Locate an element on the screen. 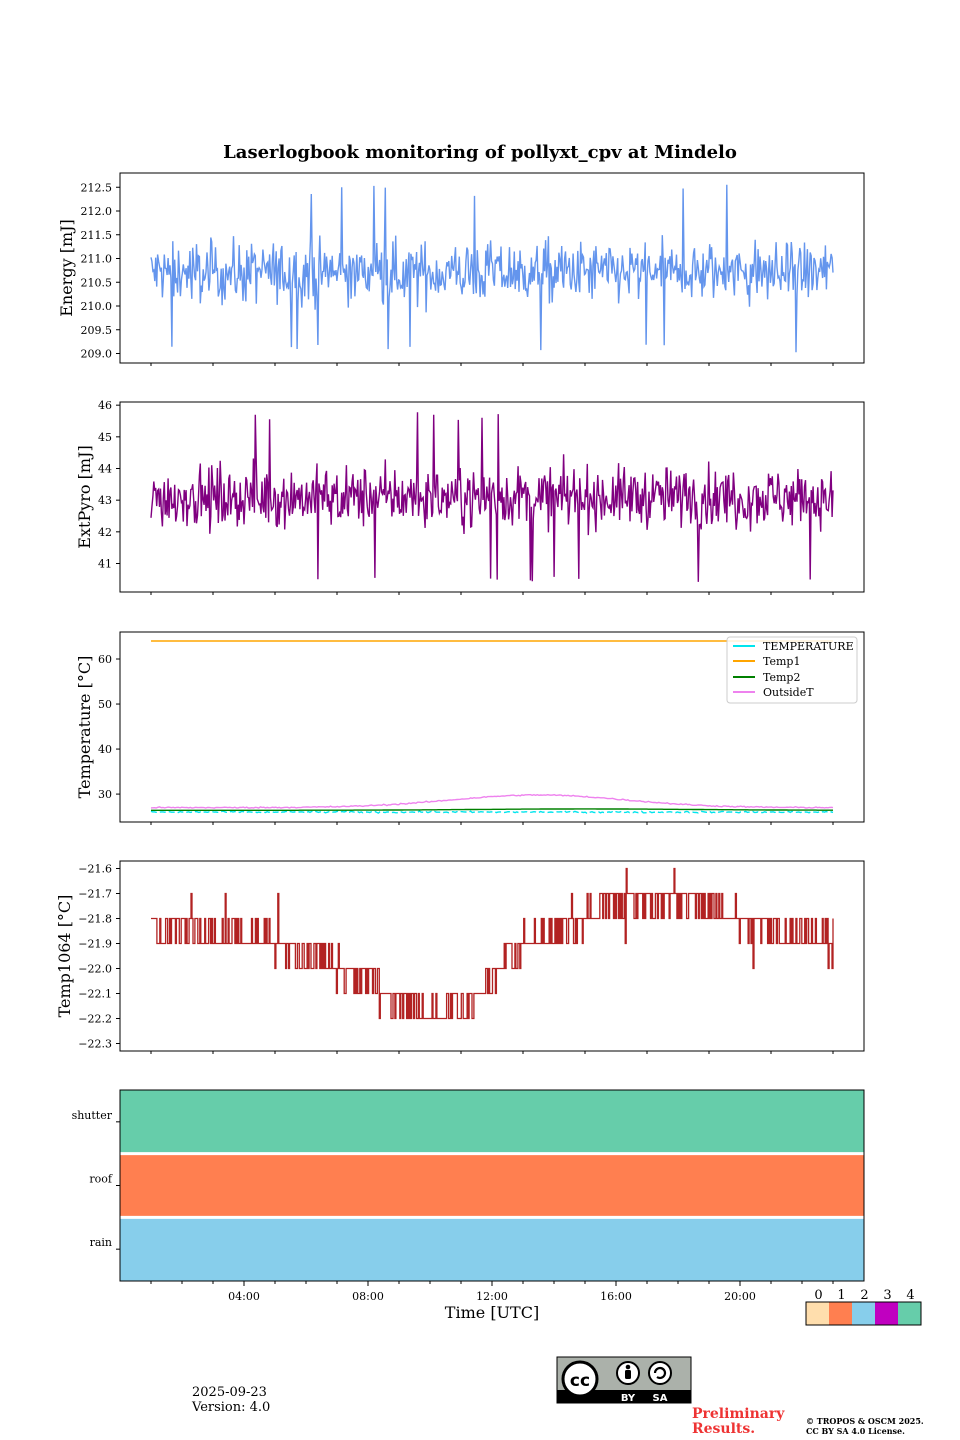 This screenshot has width=960, height=1440. y-tick-label: −22.0 is located at coordinates (95, 969).